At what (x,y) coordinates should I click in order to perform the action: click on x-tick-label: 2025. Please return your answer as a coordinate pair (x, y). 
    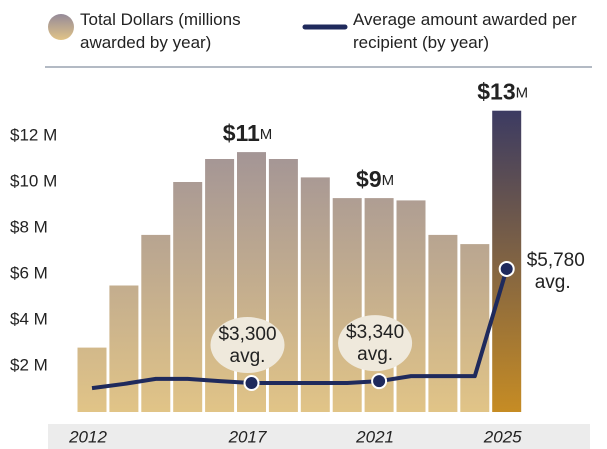
    Looking at the image, I should click on (502, 436).